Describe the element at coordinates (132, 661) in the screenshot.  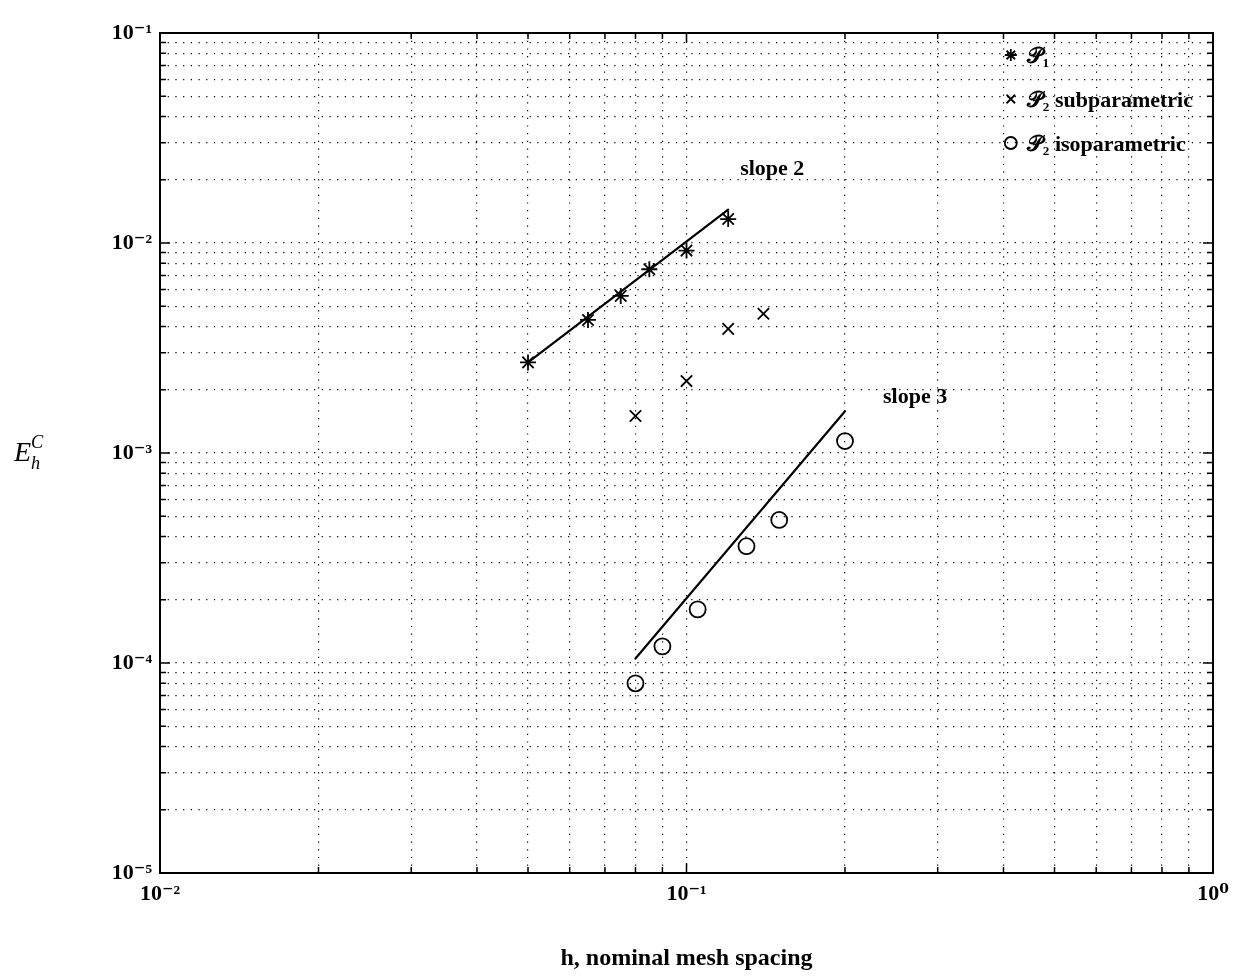
I see `y-tick-label: 10⁻⁴` at that location.